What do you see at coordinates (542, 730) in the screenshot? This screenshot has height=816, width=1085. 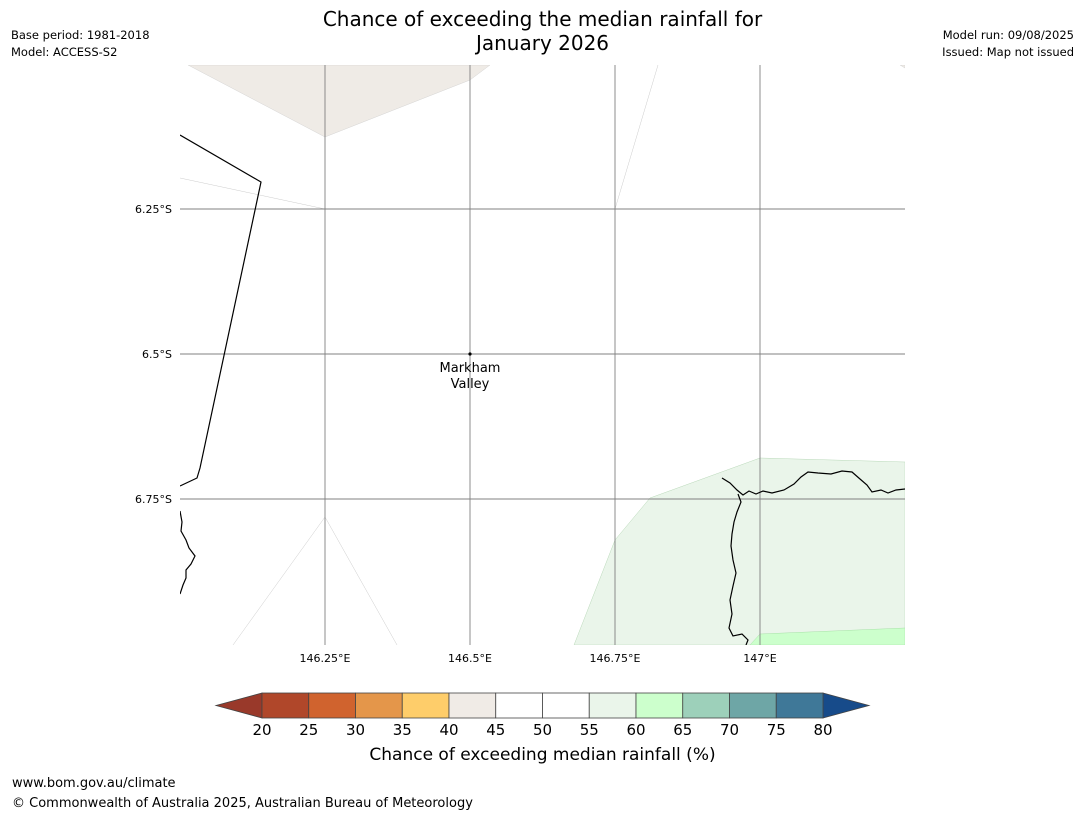 I see `colorbar-tick-label: 50` at bounding box center [542, 730].